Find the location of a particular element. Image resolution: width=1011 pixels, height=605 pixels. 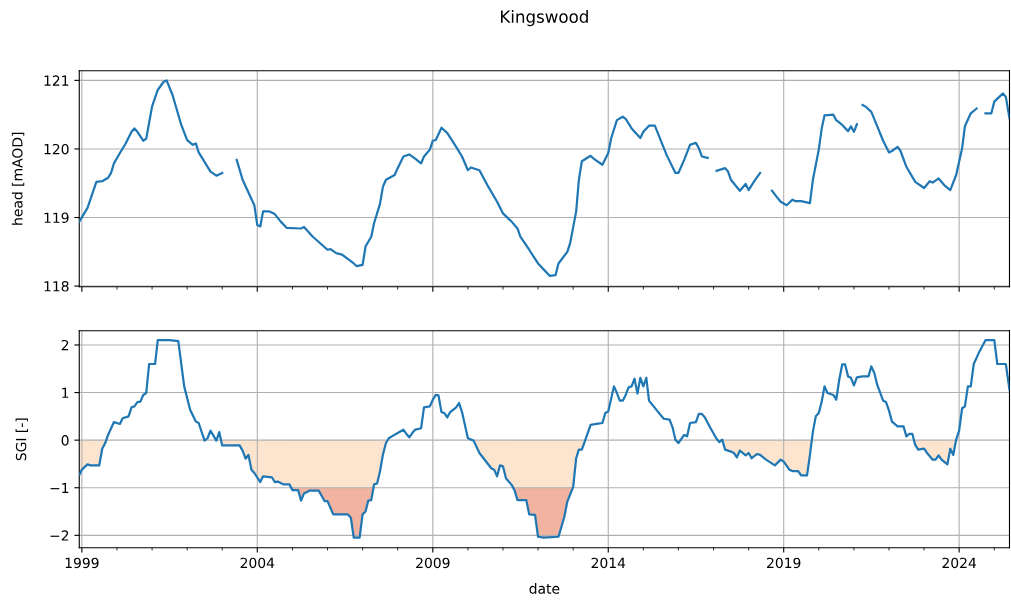

y-tick-label: 120 is located at coordinates (56, 149).